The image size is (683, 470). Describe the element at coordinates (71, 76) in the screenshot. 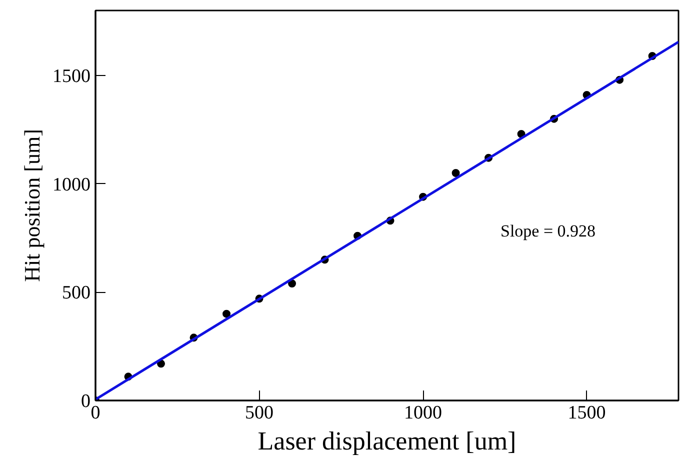

I see `y-tick-label: 1500` at that location.